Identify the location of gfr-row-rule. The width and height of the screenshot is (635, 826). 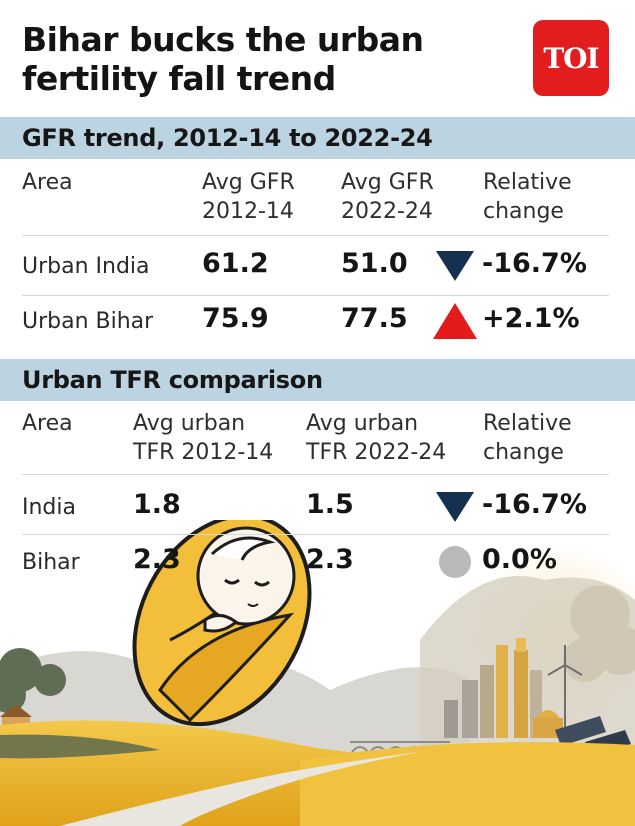
(315, 295).